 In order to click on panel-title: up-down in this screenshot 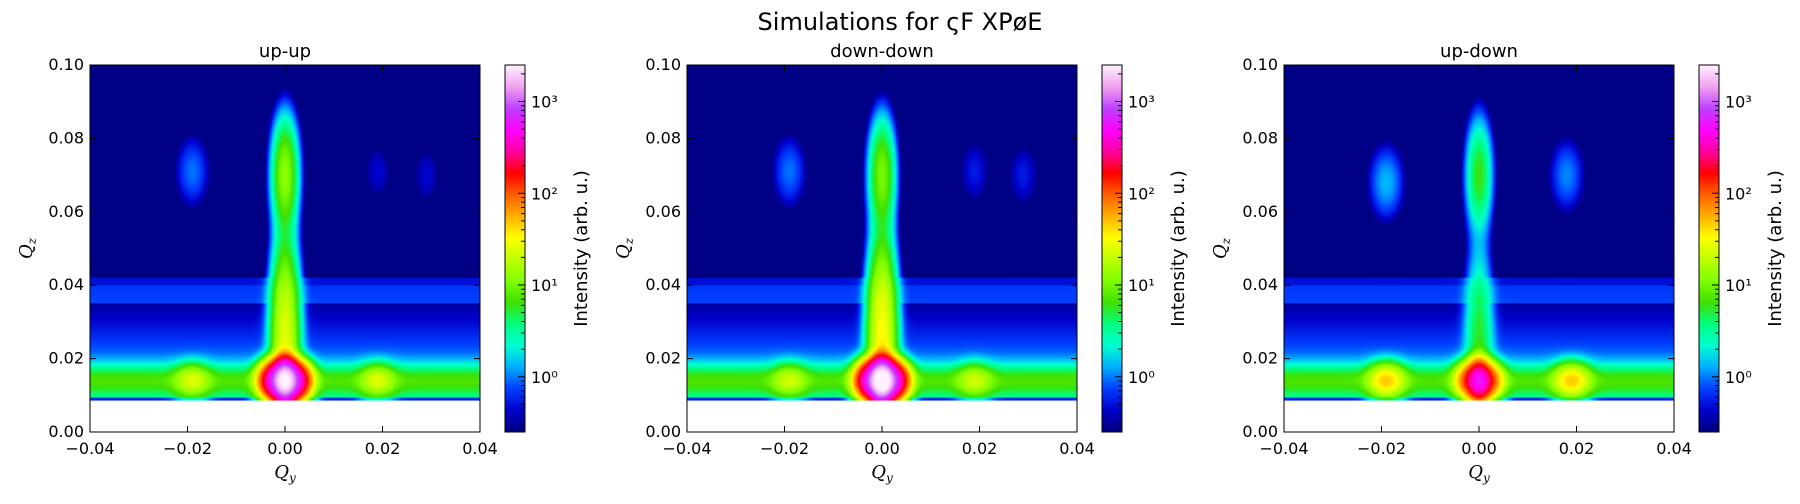, I will do `click(1479, 51)`.